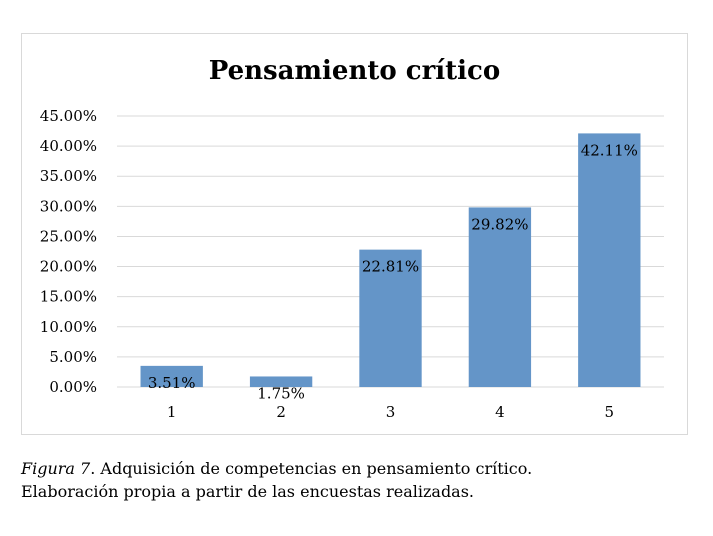 This screenshot has height=536, width=713. I want to click on y-tick-label: 40.00%, so click(68, 146).